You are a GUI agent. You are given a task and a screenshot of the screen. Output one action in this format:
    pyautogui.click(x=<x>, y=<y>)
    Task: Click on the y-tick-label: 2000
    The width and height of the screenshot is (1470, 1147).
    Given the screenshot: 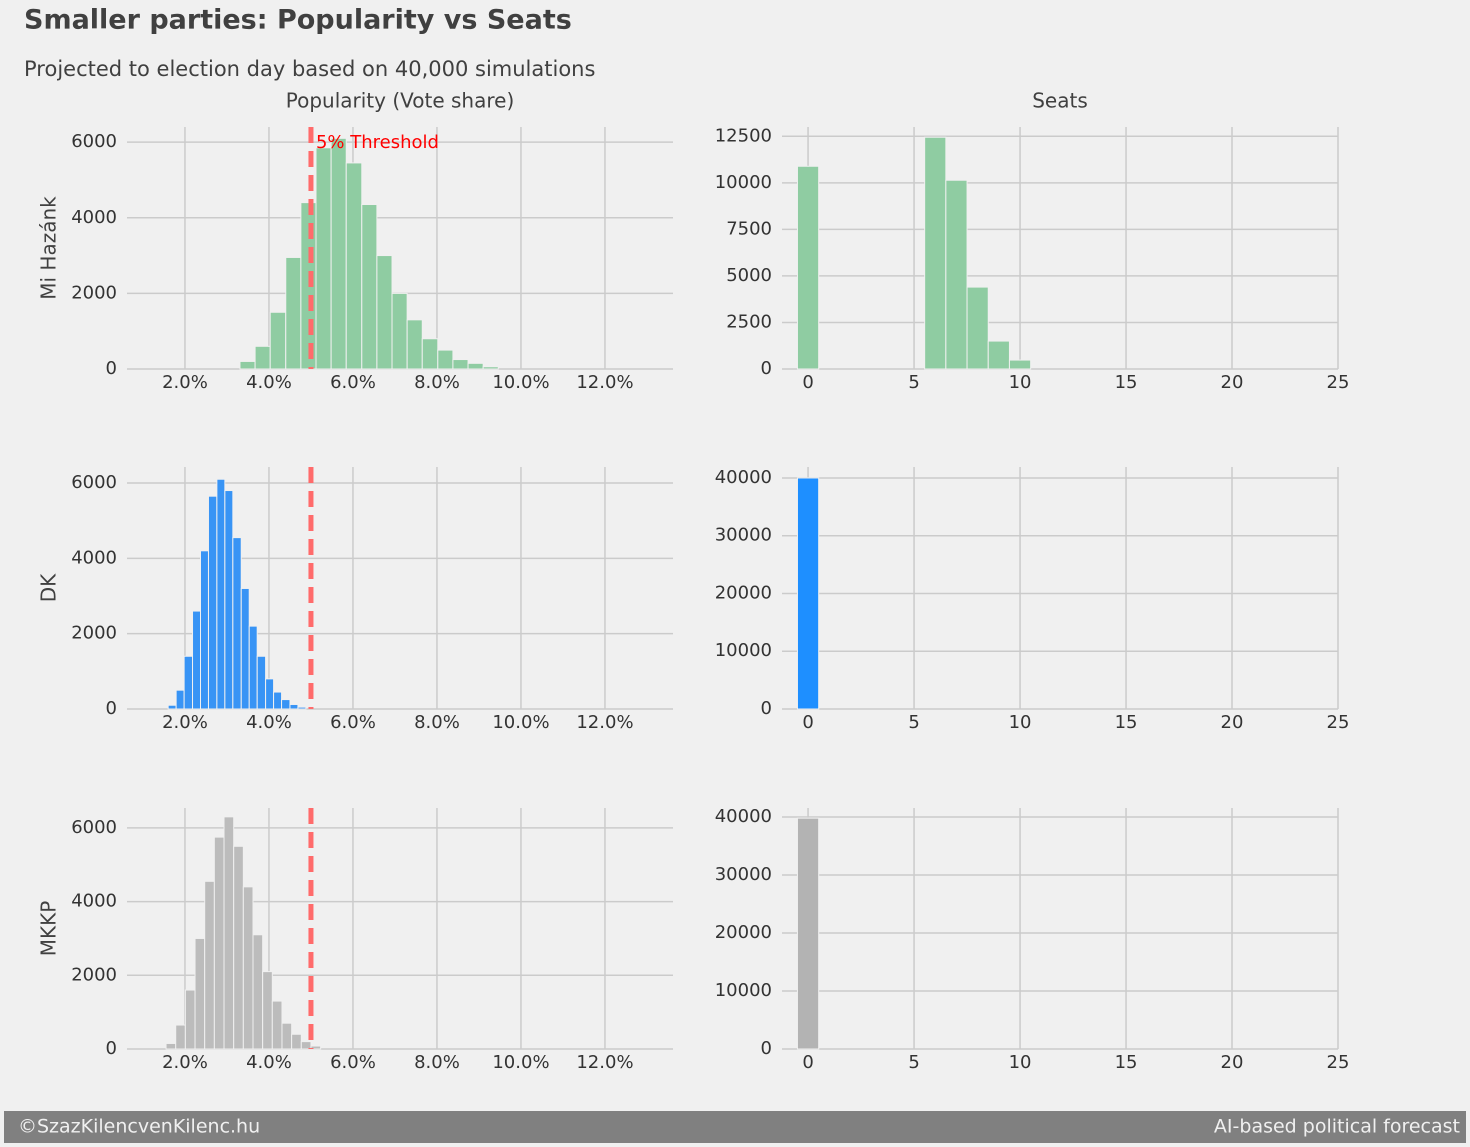 What is the action you would take?
    pyautogui.click(x=94, y=974)
    